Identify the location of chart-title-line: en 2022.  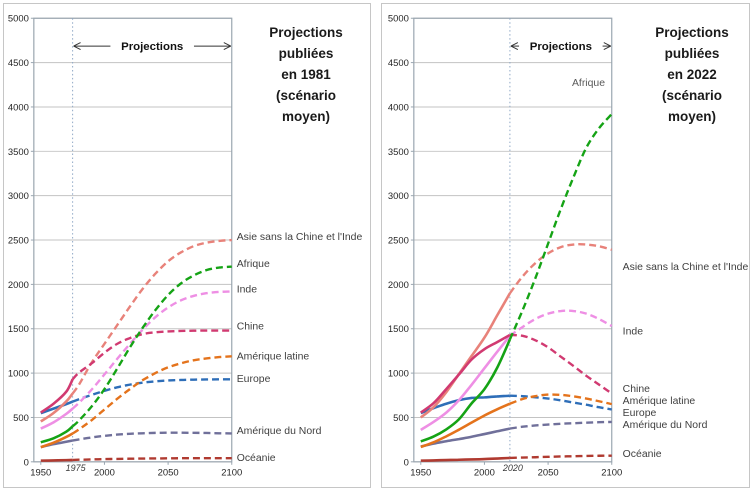
(692, 74).